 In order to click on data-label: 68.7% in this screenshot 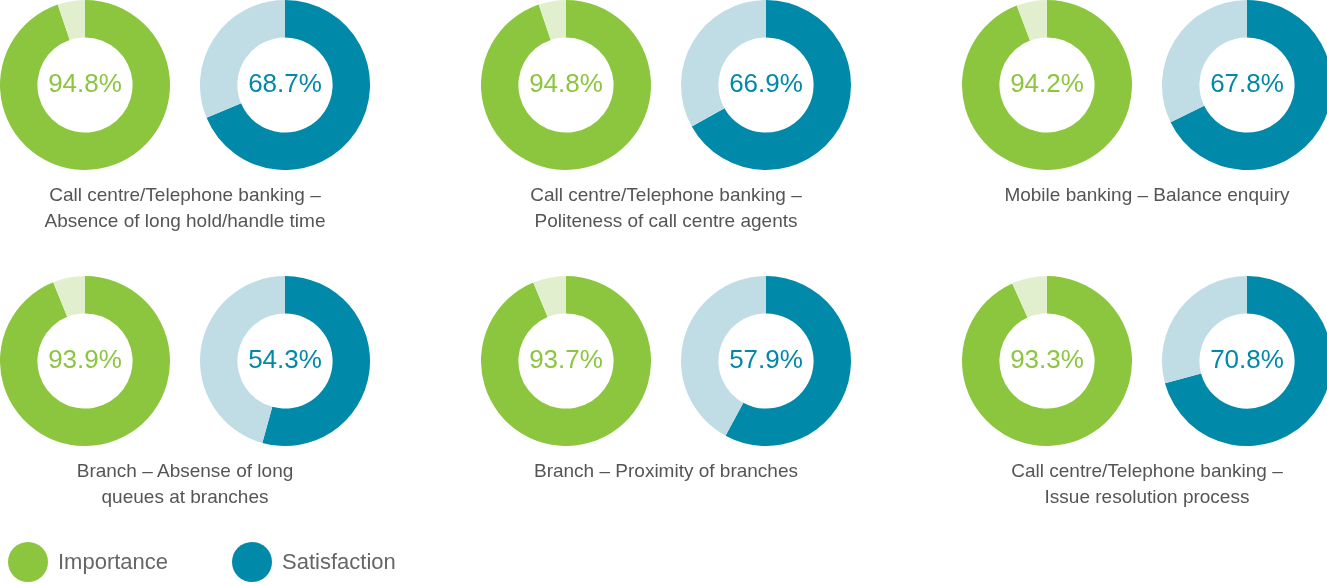, I will do `click(285, 83)`.